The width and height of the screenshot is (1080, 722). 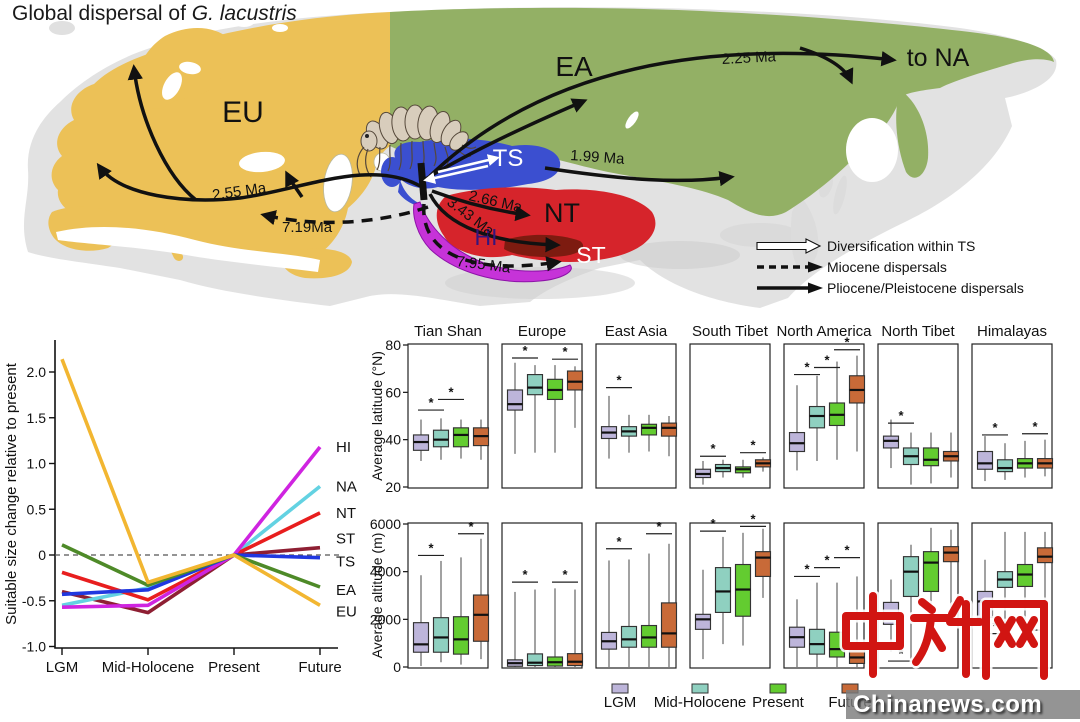 What do you see at coordinates (258, 182) in the screenshot?
I see `arrow-pliocene-west` at bounding box center [258, 182].